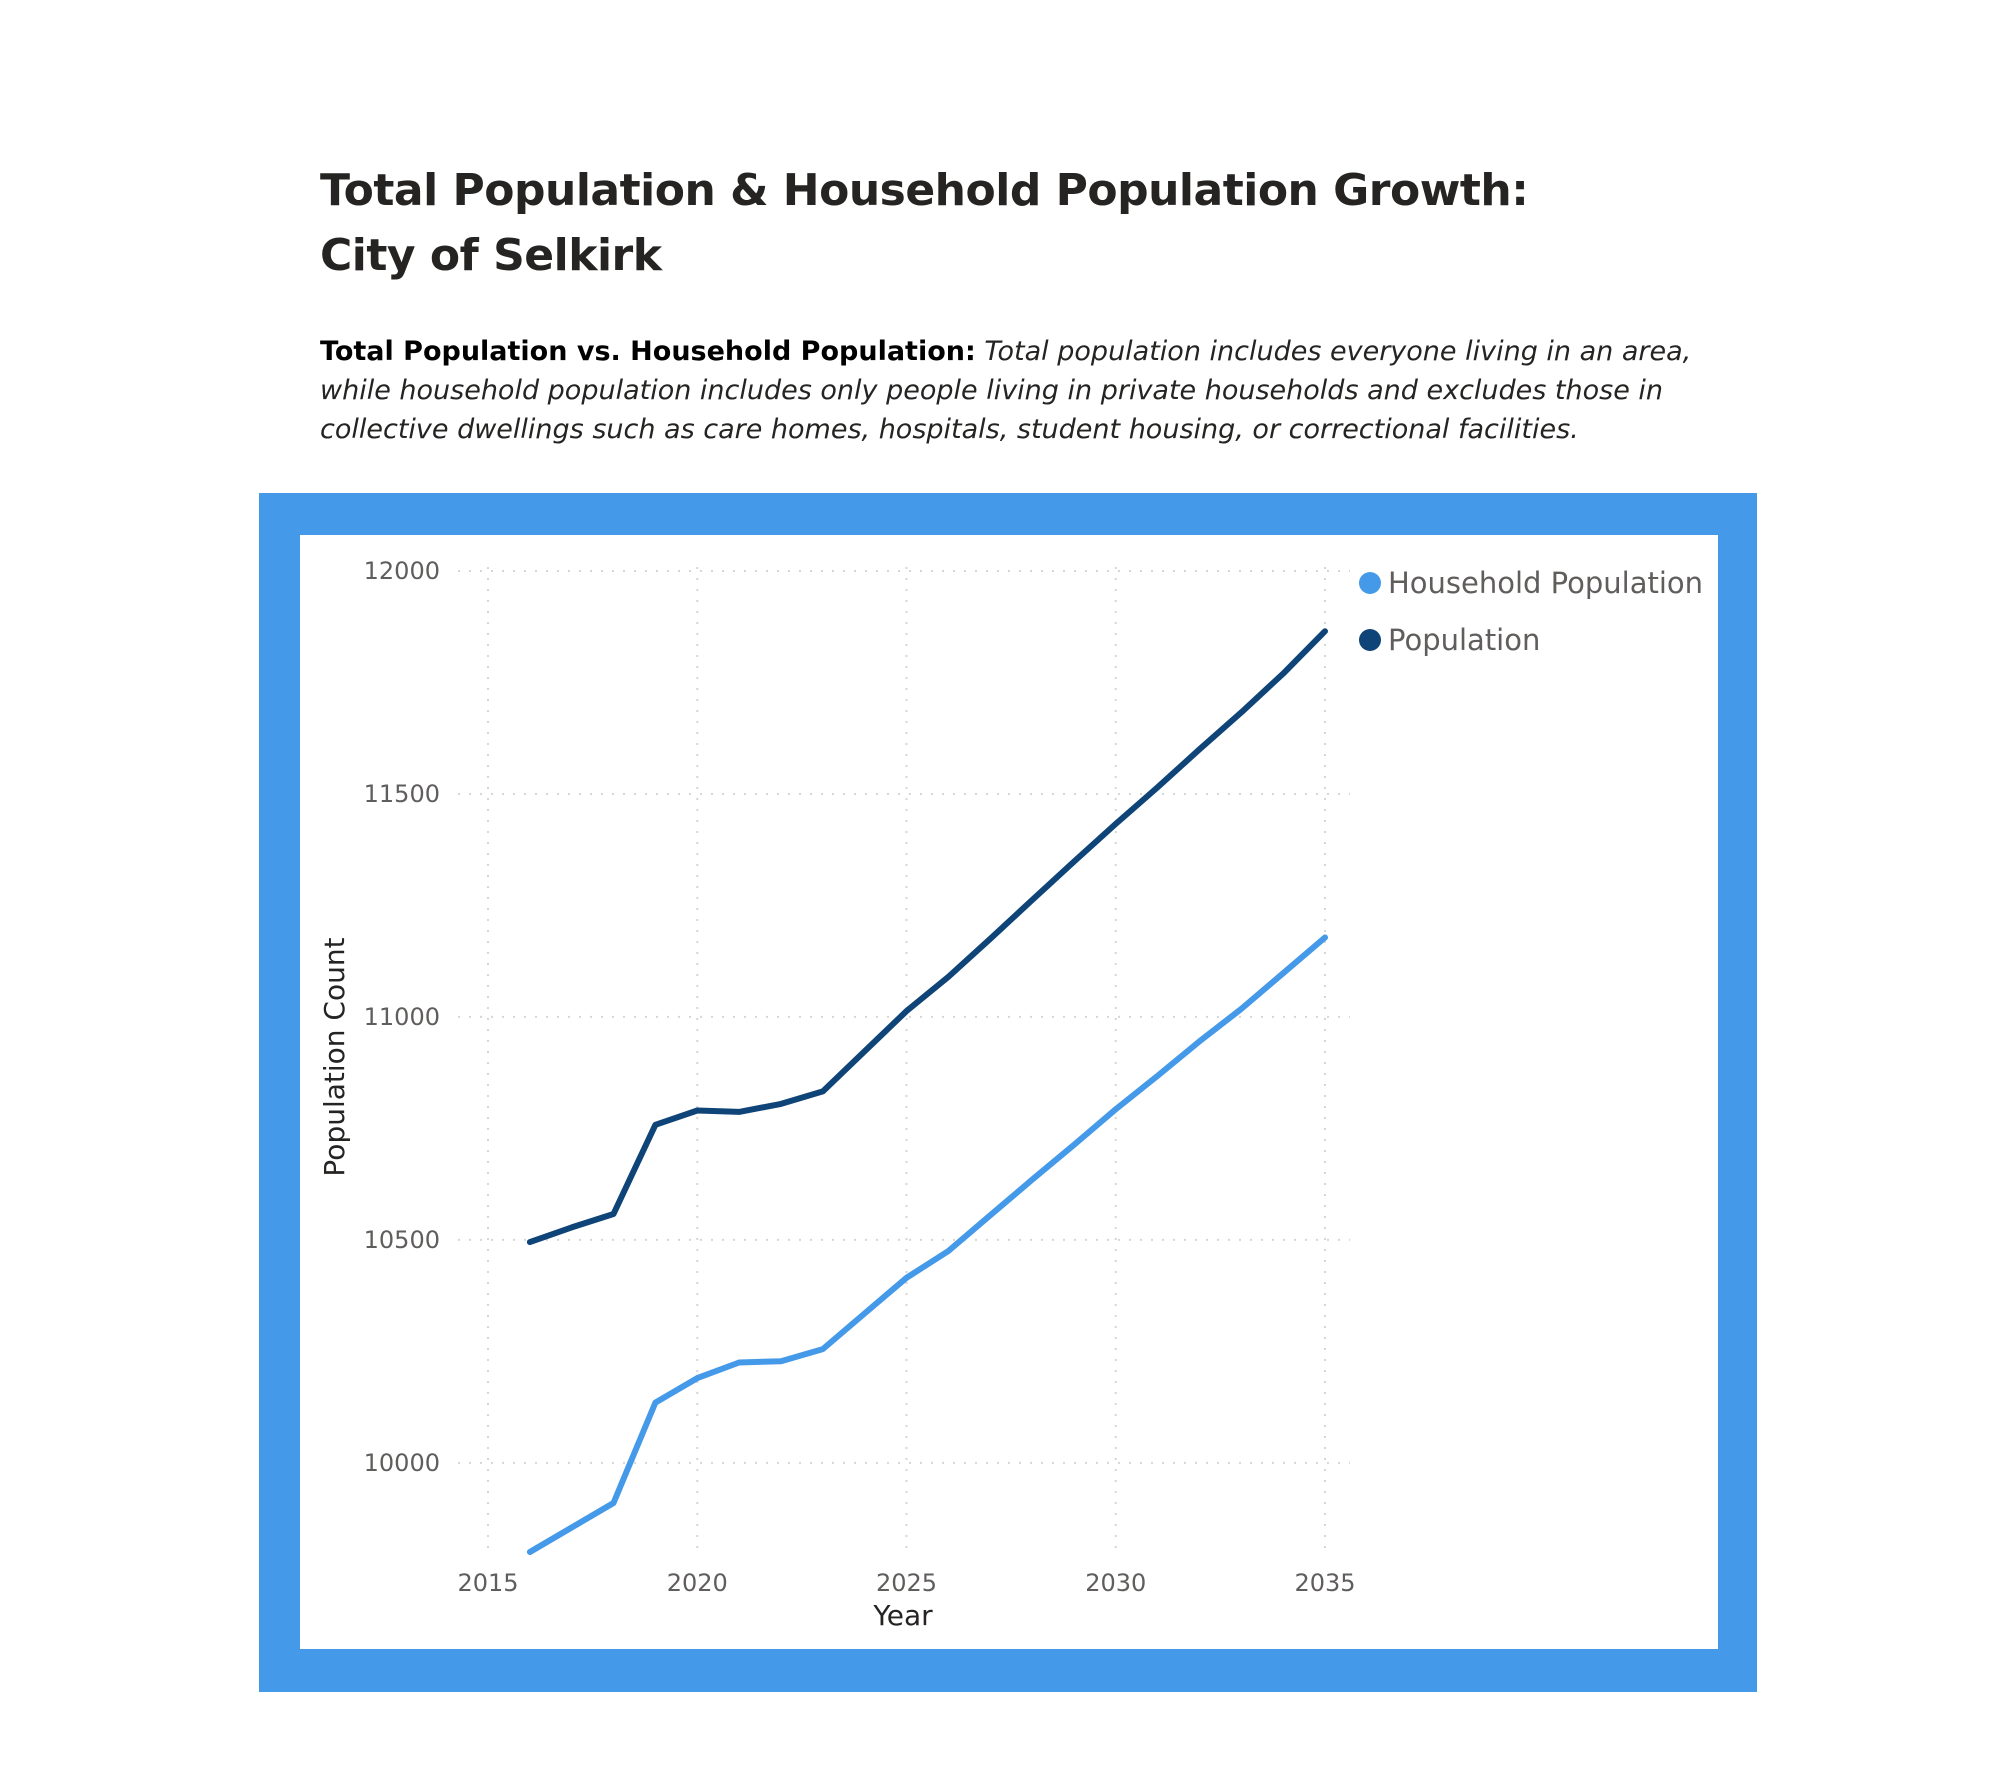 This screenshot has height=1778, width=2000. What do you see at coordinates (487, 1583) in the screenshot?
I see `x-tick-label: 2015` at bounding box center [487, 1583].